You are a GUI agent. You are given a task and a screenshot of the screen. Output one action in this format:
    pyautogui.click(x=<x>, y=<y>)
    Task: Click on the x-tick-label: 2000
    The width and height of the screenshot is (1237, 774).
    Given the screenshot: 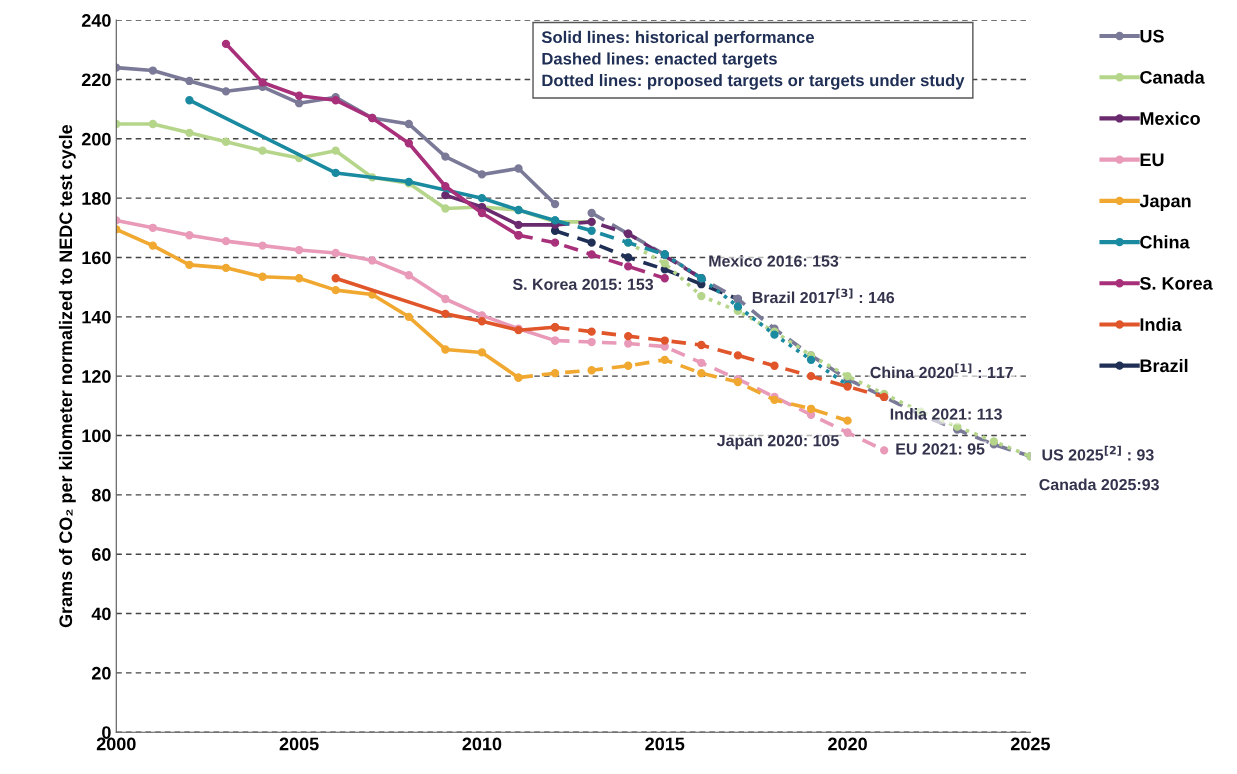 What is the action you would take?
    pyautogui.click(x=116, y=744)
    